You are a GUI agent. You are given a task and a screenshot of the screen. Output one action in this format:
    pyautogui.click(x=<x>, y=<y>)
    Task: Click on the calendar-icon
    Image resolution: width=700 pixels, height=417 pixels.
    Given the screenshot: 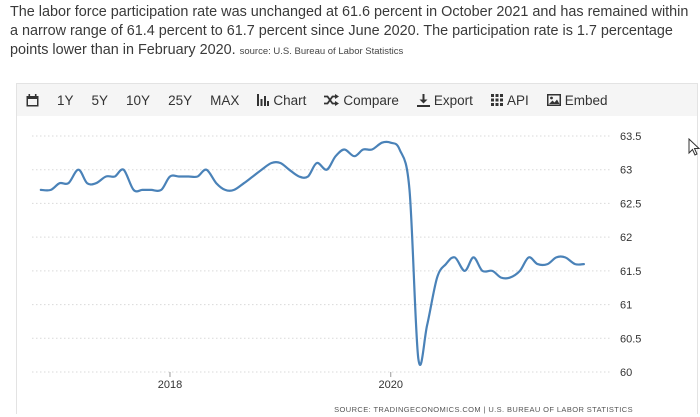 What is the action you would take?
    pyautogui.click(x=32, y=100)
    